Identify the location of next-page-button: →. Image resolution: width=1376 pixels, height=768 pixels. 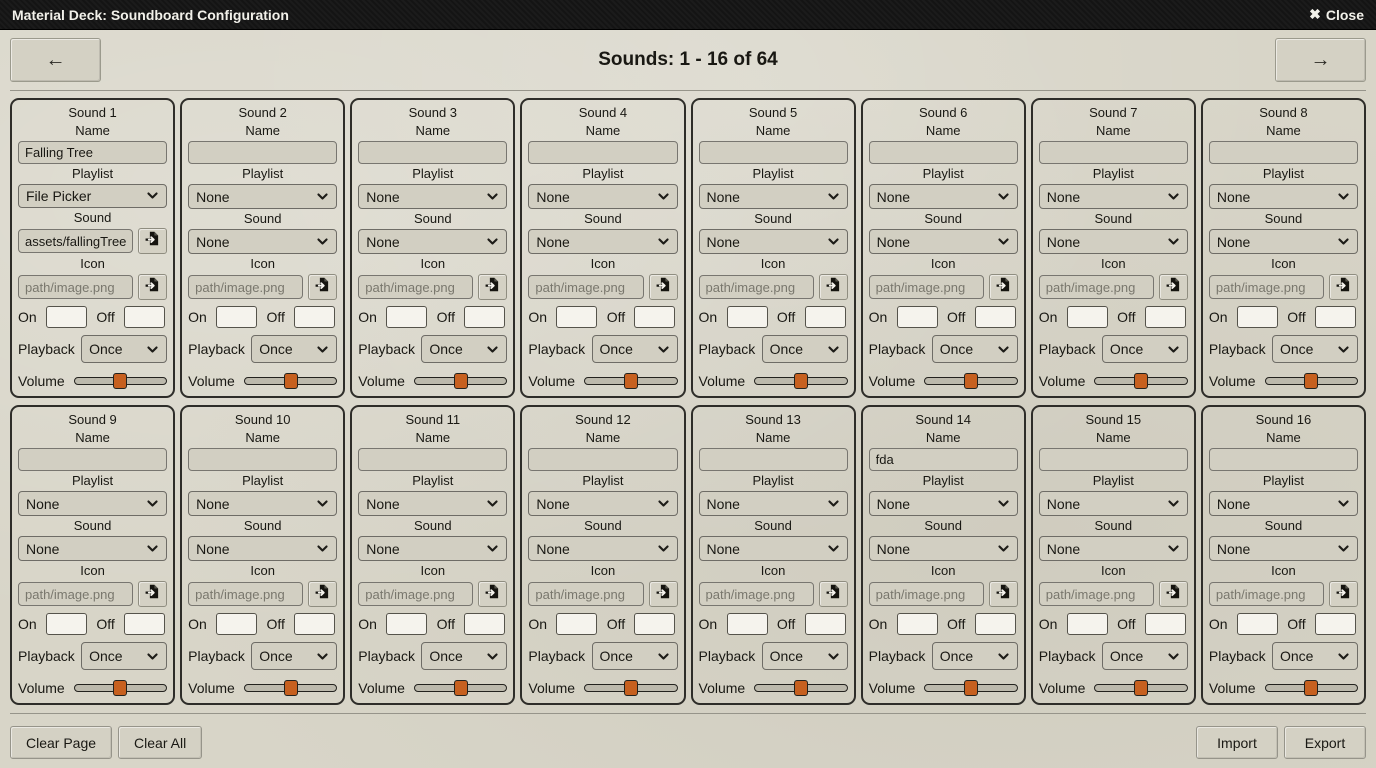
(1320, 60).